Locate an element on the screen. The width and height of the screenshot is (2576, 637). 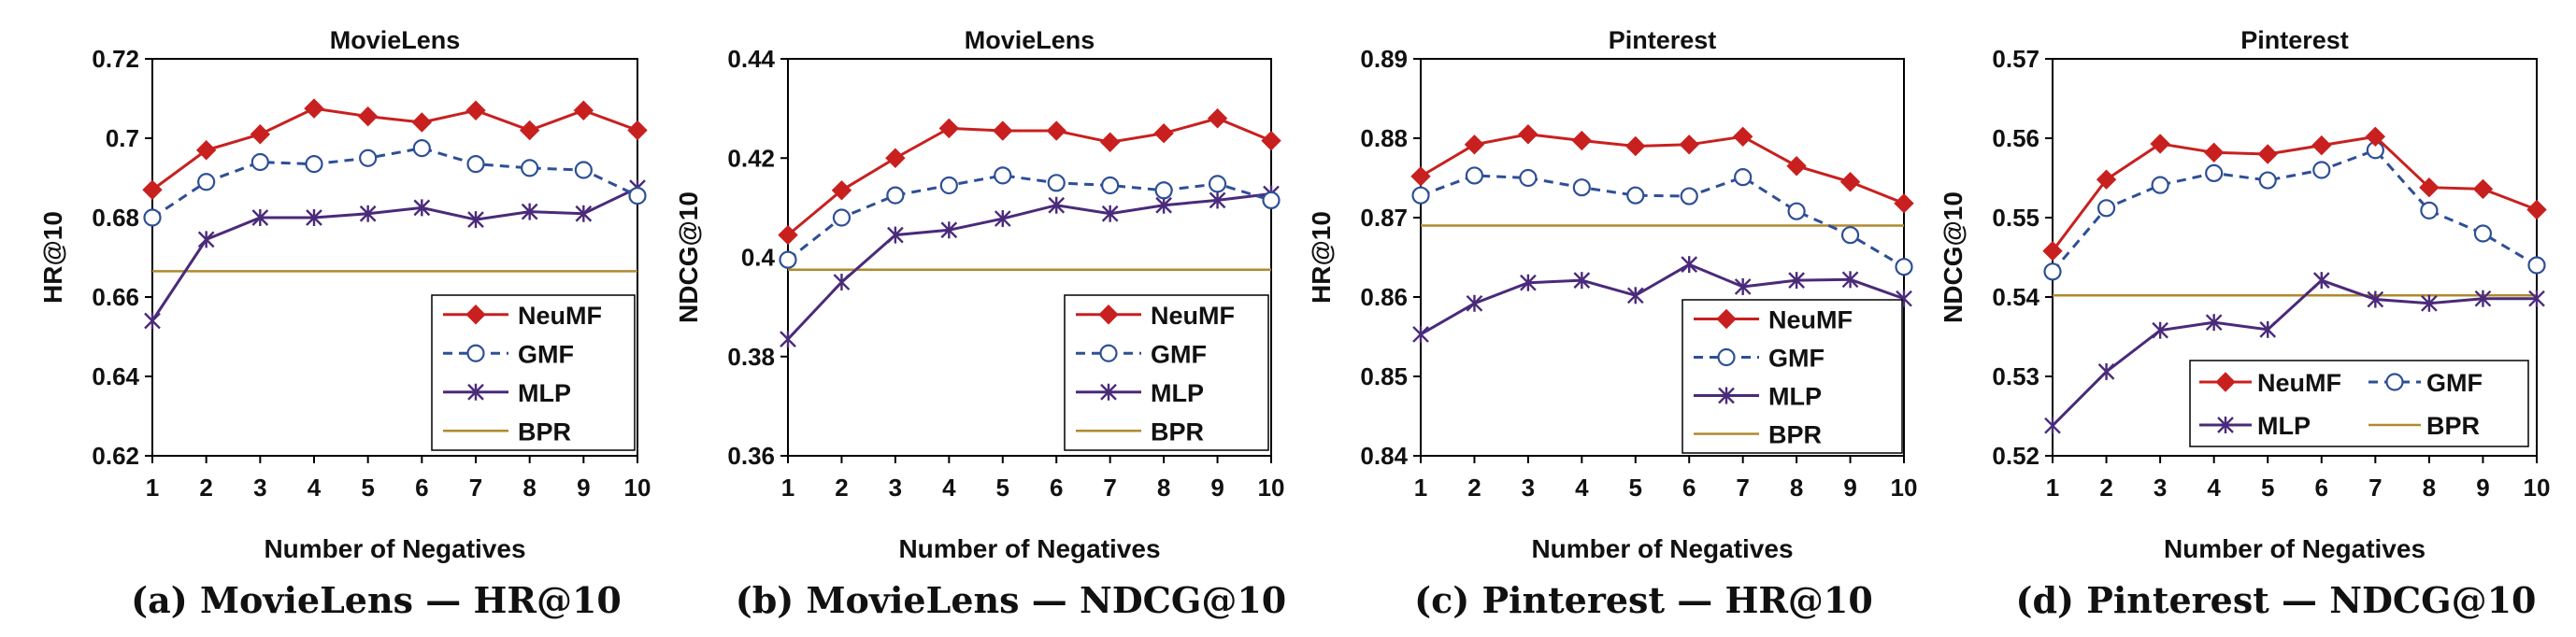
legend-label-neumf: NeuMF is located at coordinates (560, 316).